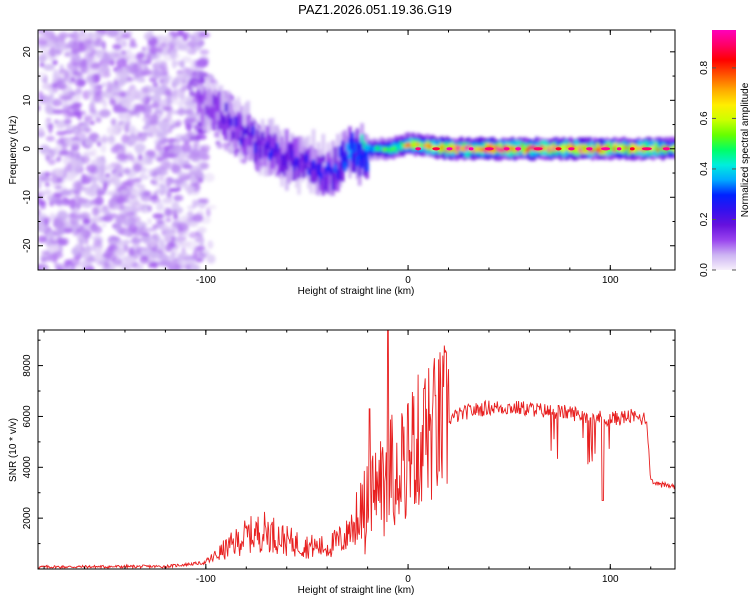  What do you see at coordinates (27, 100) in the screenshot?
I see `y-tick-label: 10` at bounding box center [27, 100].